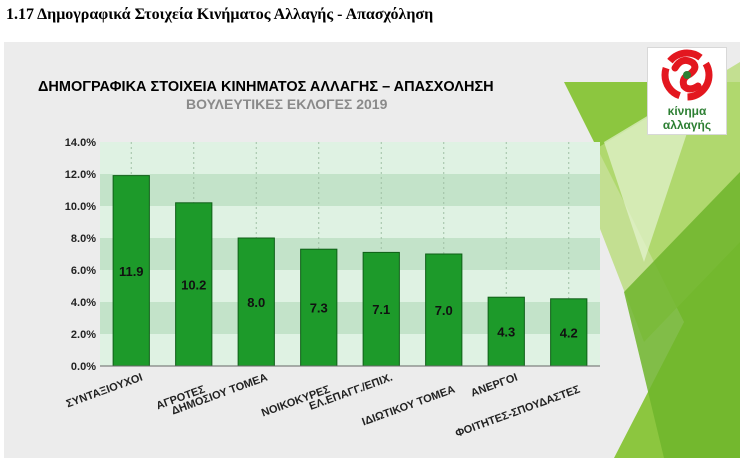  I want to click on bar-value-label: 10.2, so click(193, 284).